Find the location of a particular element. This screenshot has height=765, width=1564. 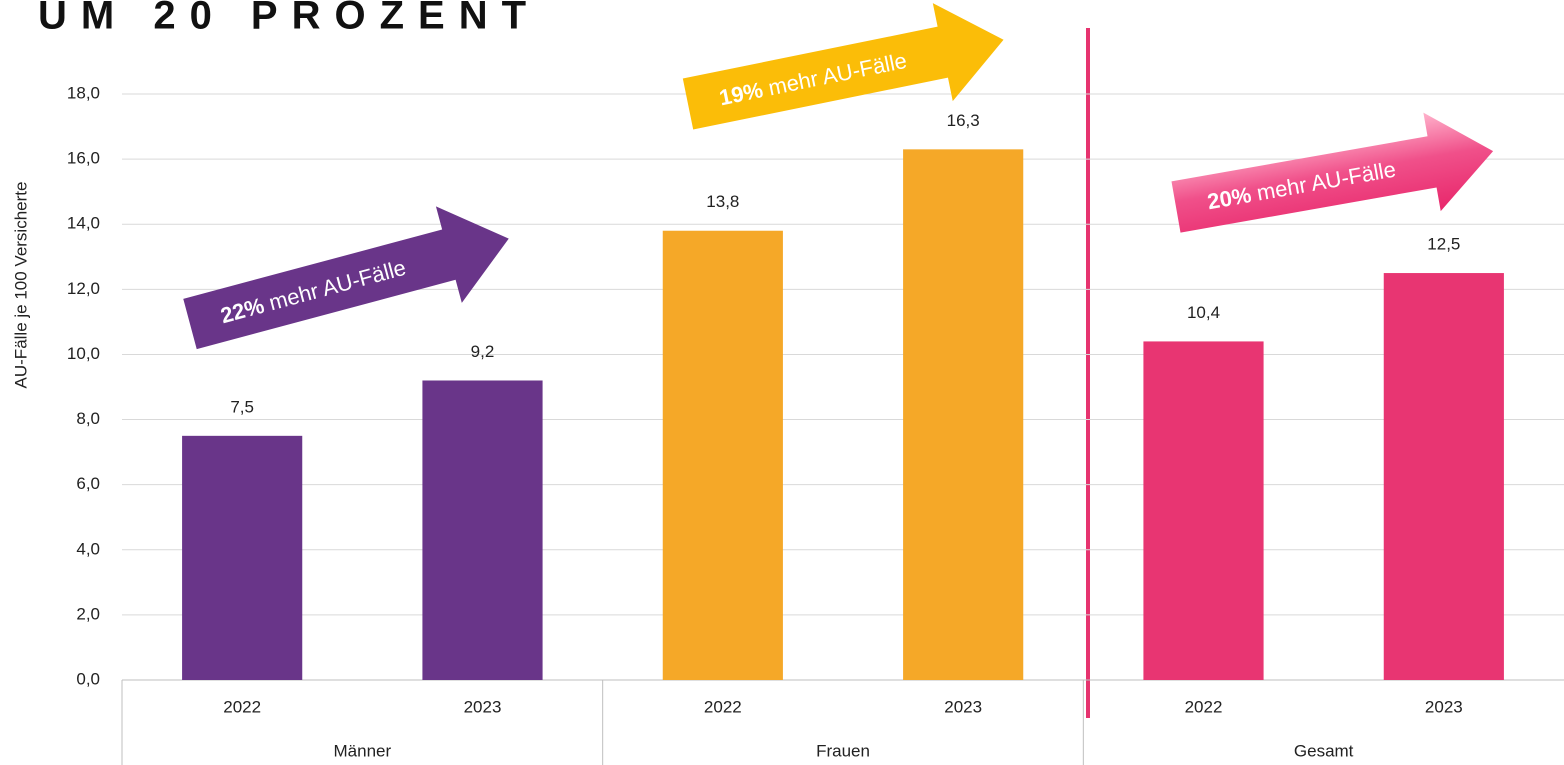

annotation-arrow: 20% mehr AU-Fälle is located at coordinates (1332, 172).